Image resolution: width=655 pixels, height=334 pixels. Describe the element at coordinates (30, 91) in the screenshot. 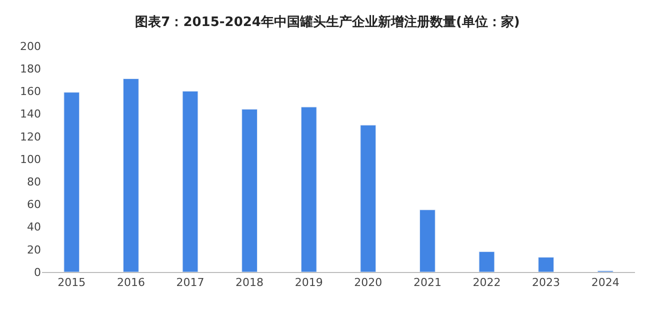

I see `y-tick-label: 160` at that location.